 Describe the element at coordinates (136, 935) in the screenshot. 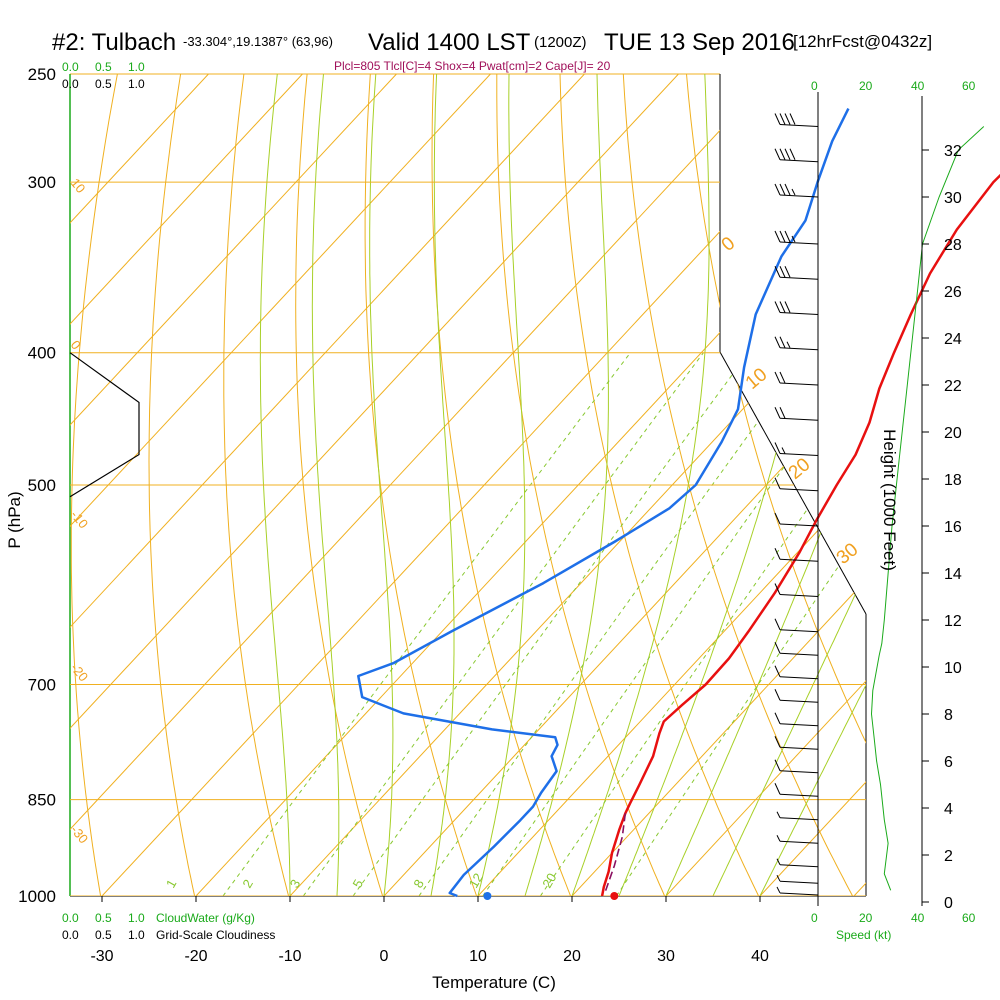

I see `cloudiness-tick-2-bottom: 1.0` at that location.